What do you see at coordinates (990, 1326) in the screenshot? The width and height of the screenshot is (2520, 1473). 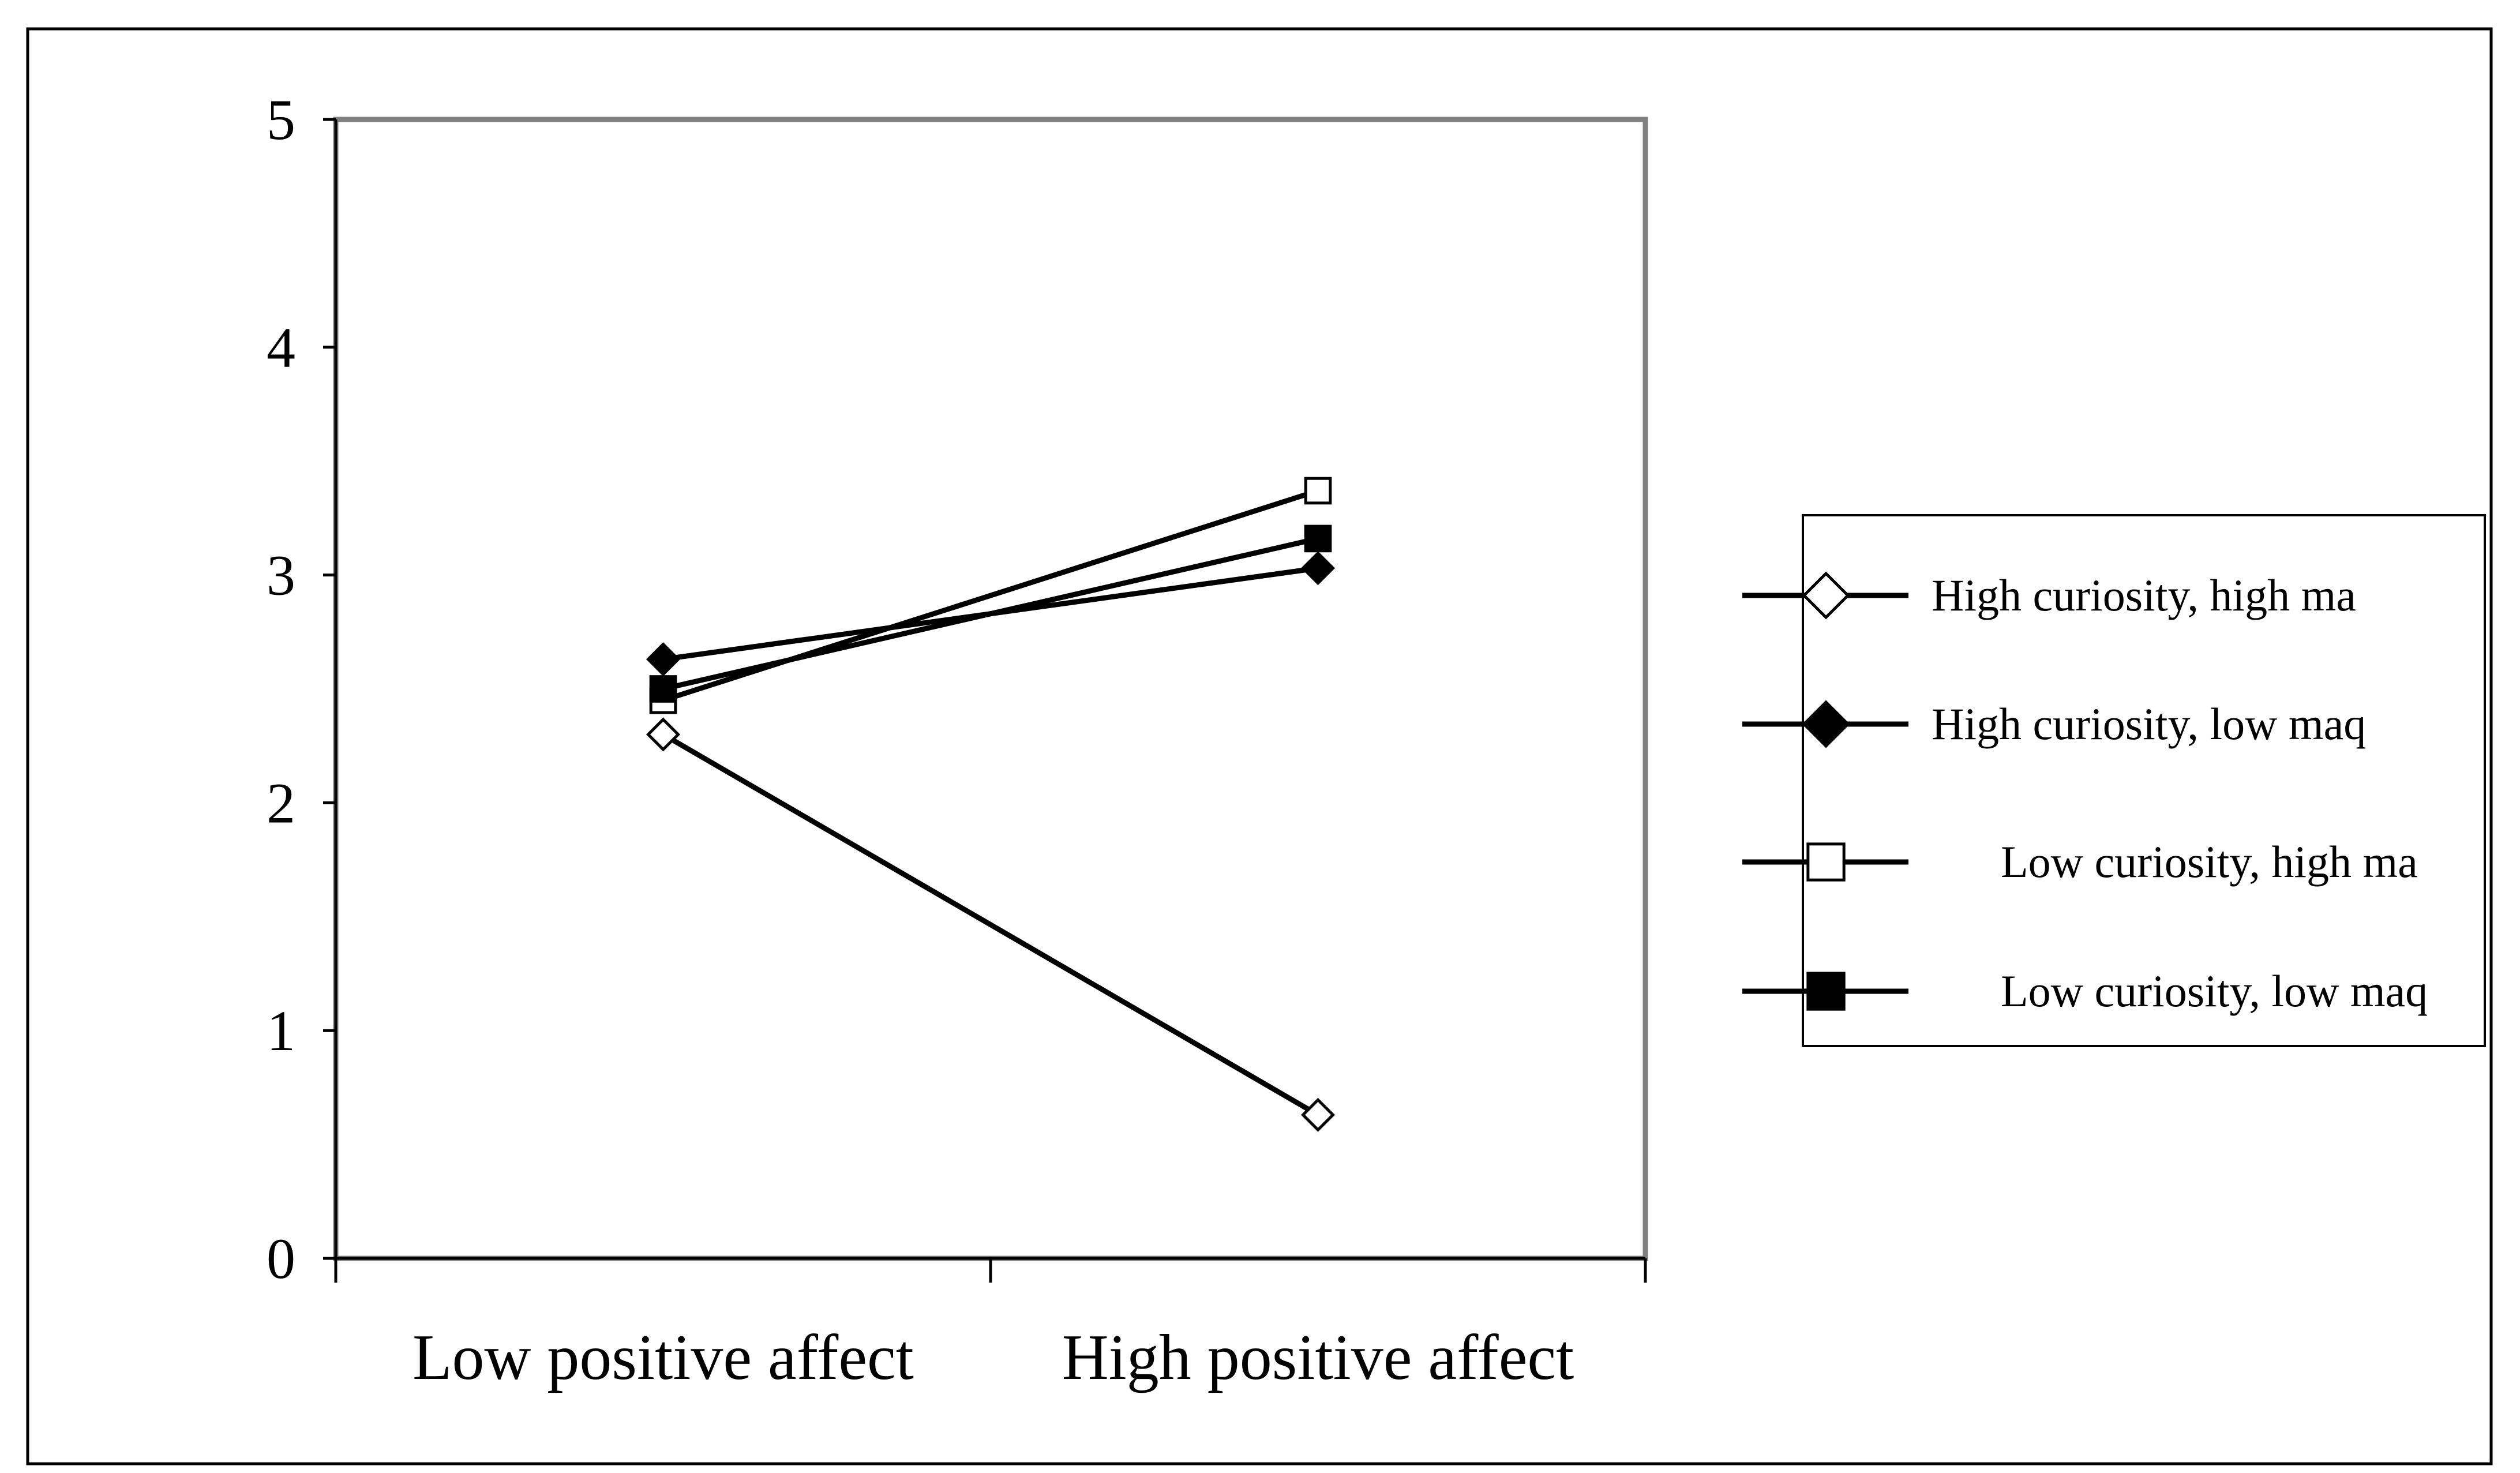 I see `x-ticks: Low positive affect High positive affect` at bounding box center [990, 1326].